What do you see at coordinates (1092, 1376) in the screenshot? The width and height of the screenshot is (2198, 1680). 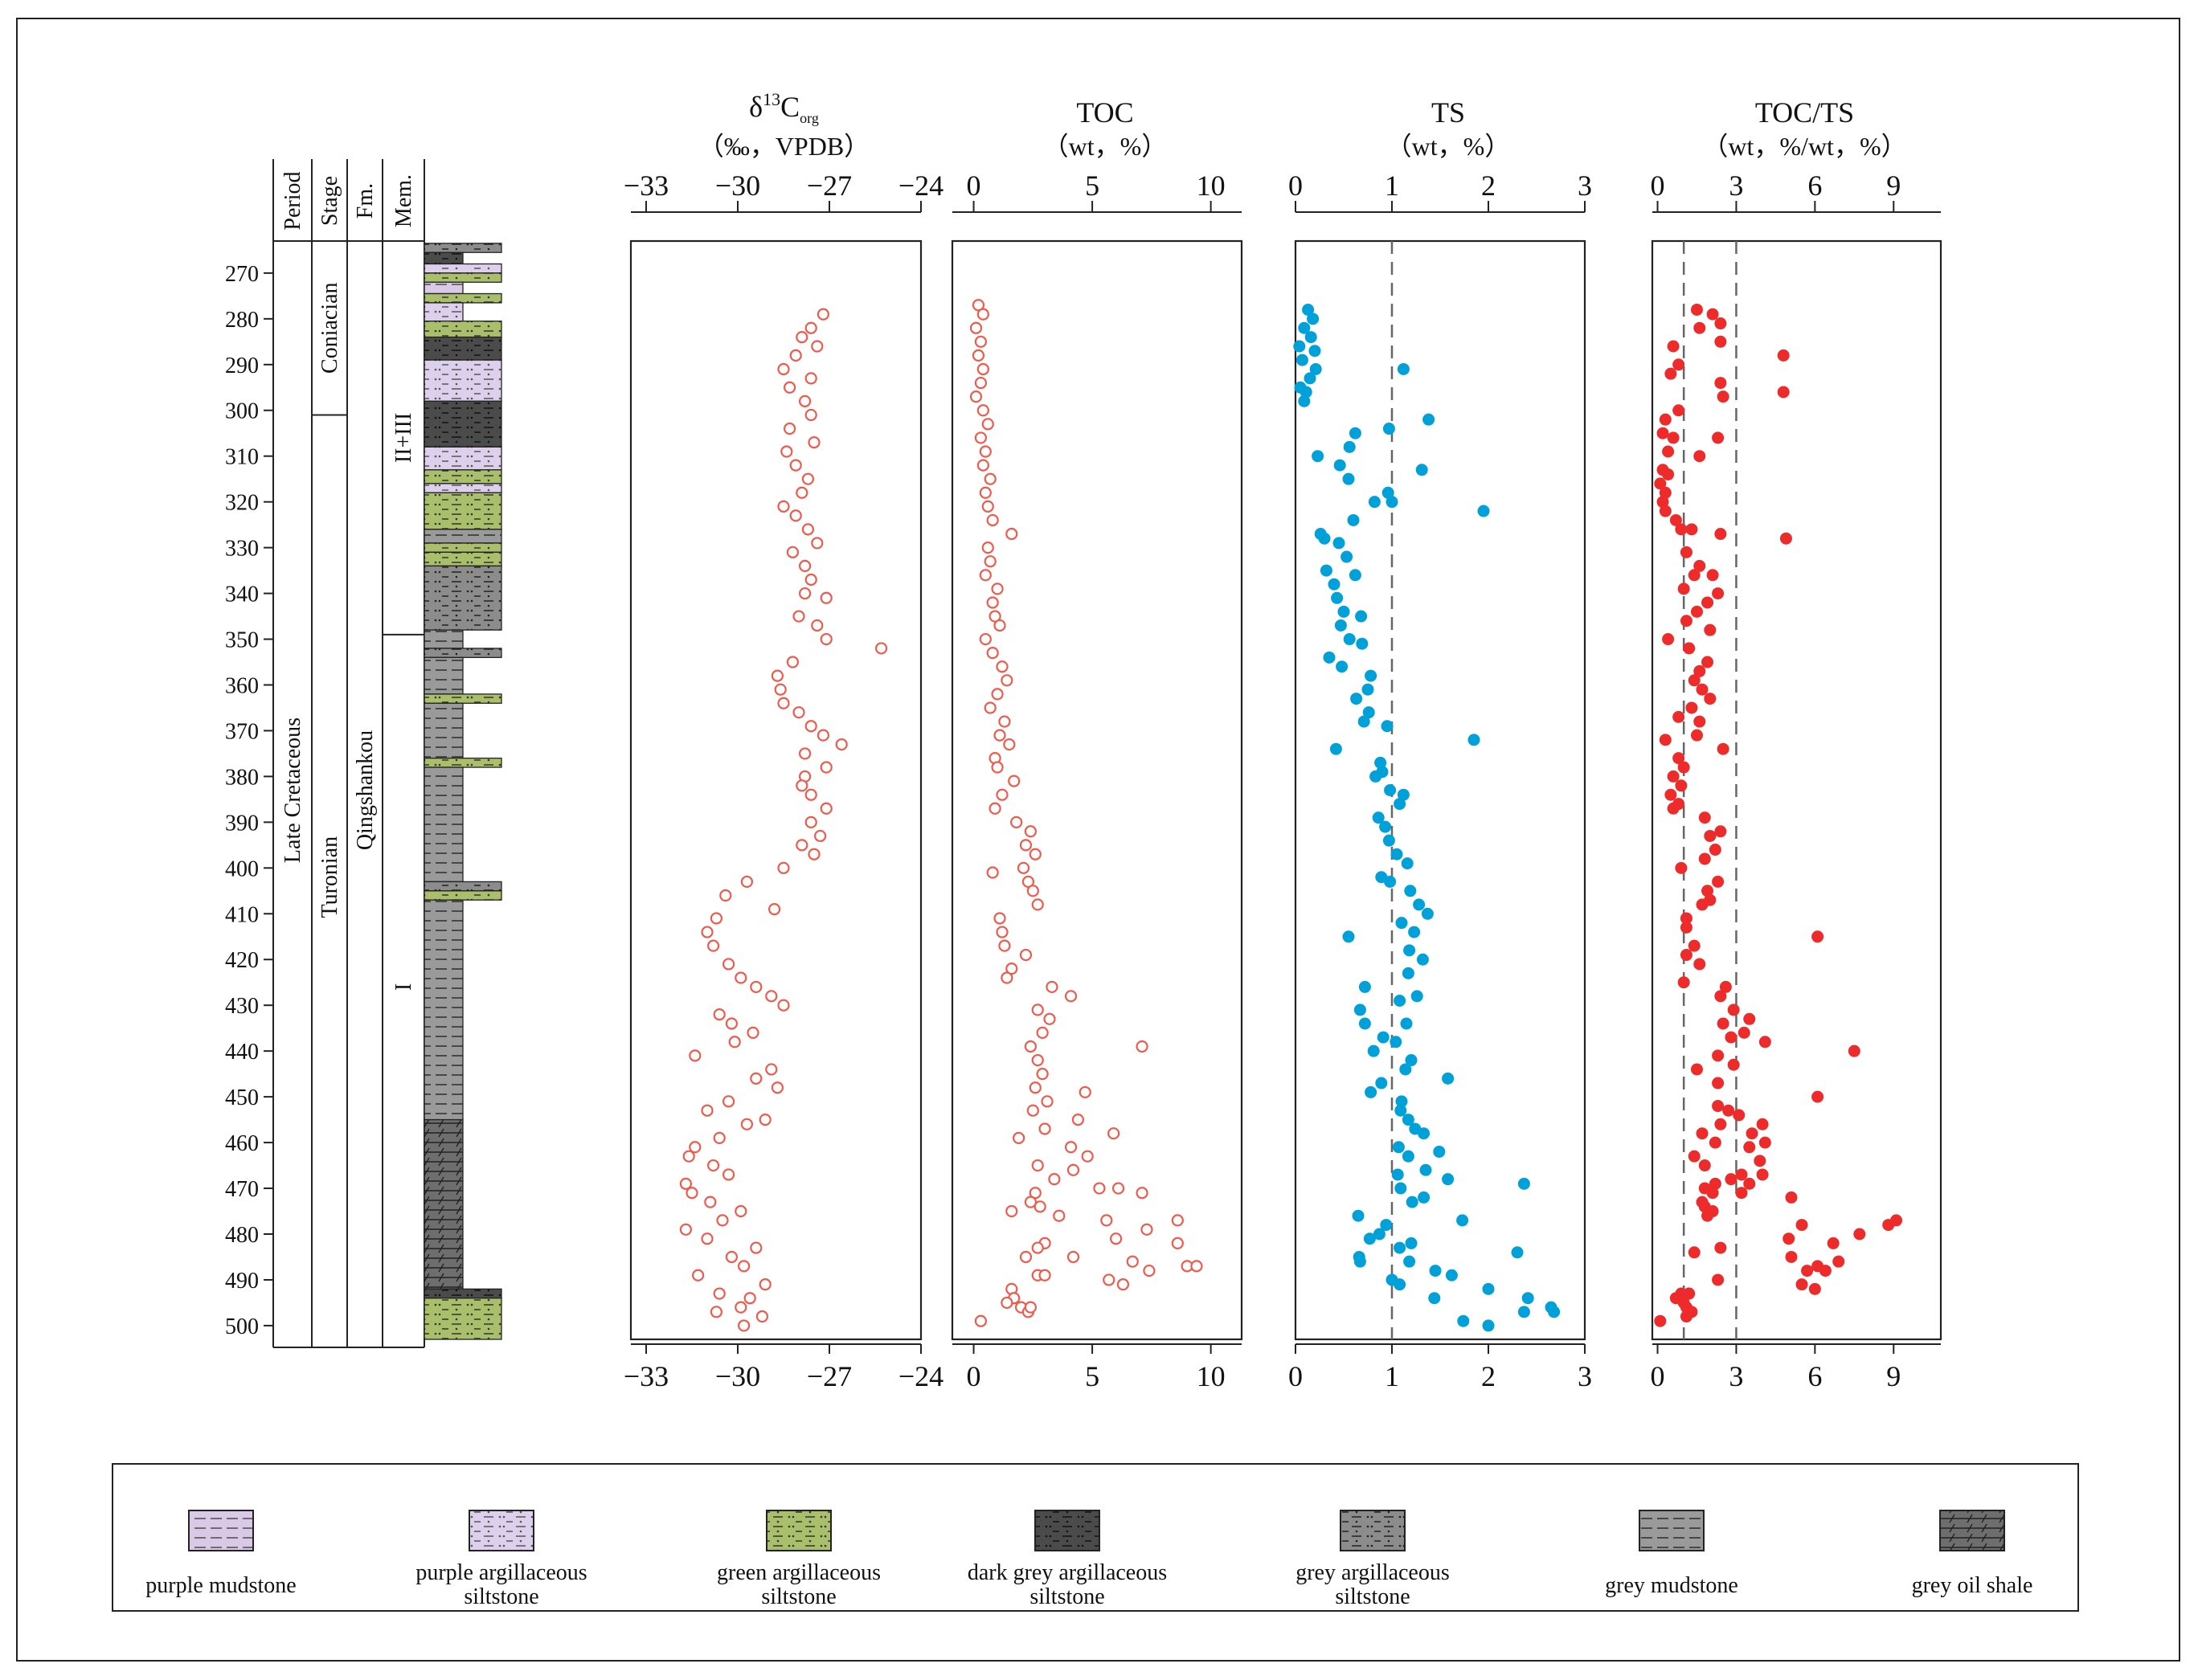 I see `bottom-tick-label: 5` at bounding box center [1092, 1376].